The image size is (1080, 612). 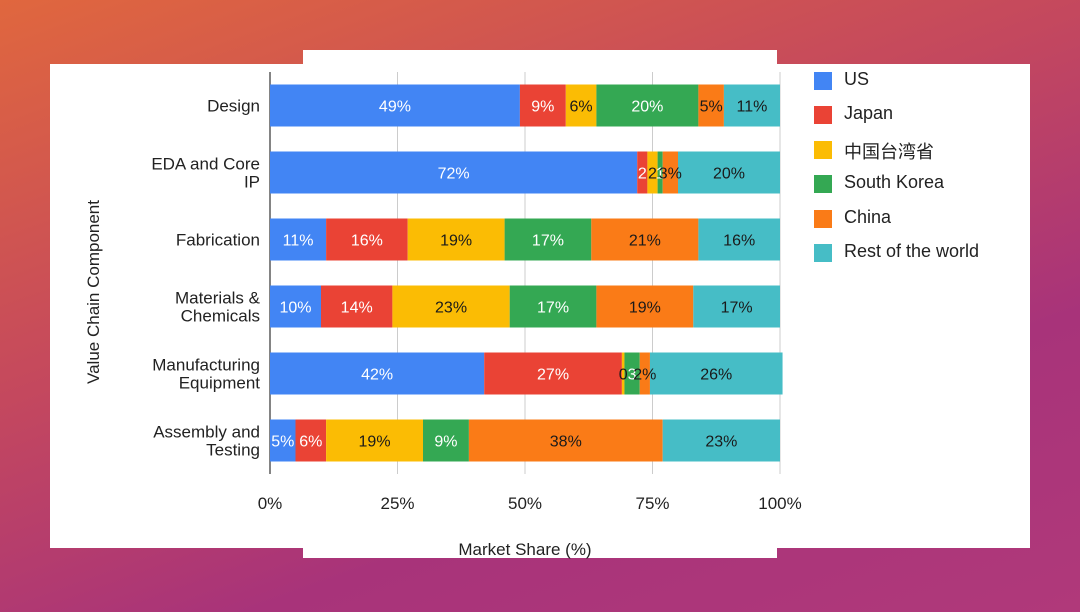 I want to click on data-label: 26%, so click(x=716, y=375).